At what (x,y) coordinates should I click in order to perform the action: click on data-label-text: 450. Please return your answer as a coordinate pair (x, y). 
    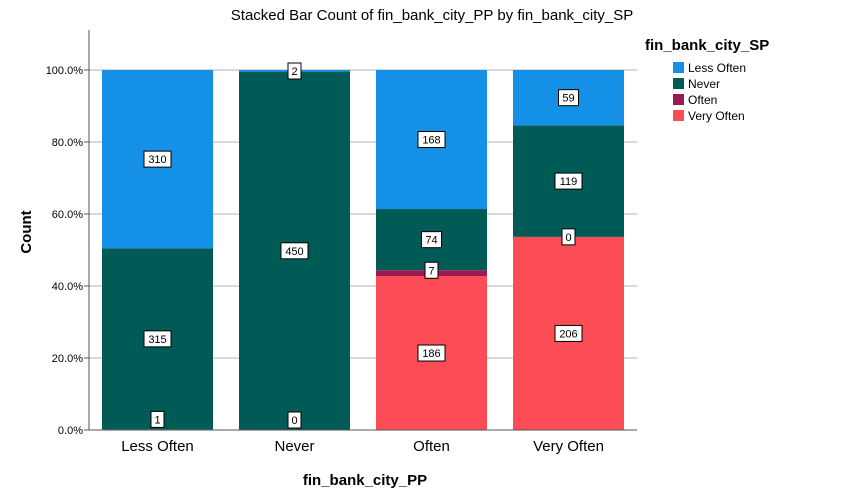
    Looking at the image, I should click on (294, 252).